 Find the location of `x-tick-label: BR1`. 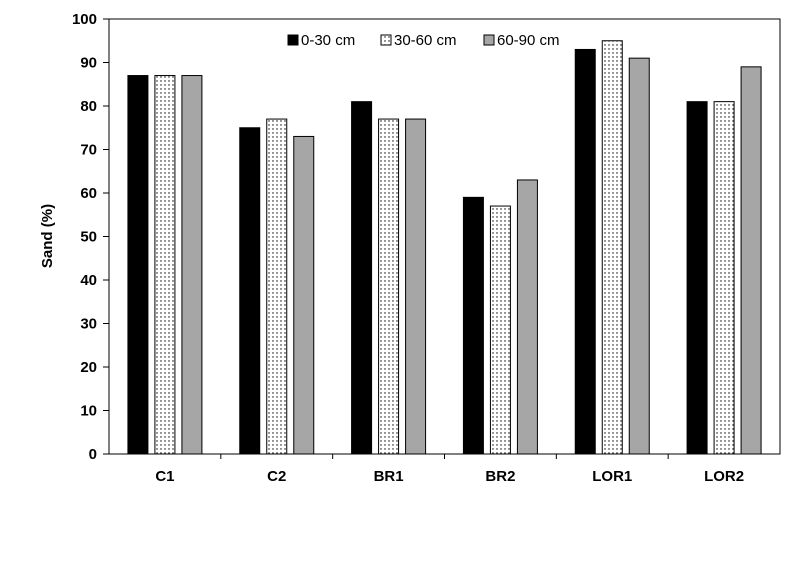

x-tick-label: BR1 is located at coordinates (389, 476).